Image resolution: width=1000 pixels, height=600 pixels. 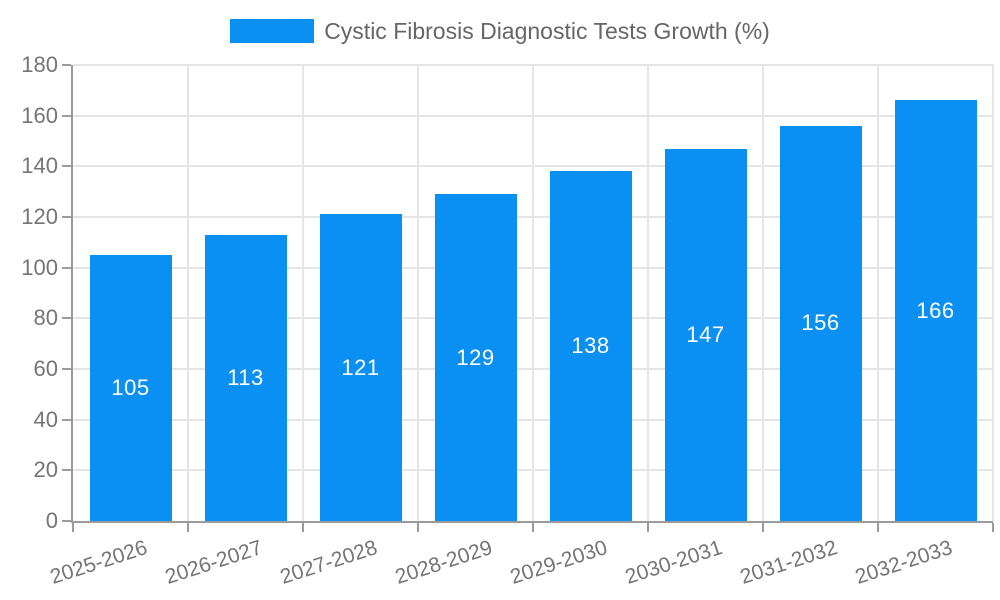 What do you see at coordinates (39, 216) in the screenshot?
I see `y-tick-label: 120` at bounding box center [39, 216].